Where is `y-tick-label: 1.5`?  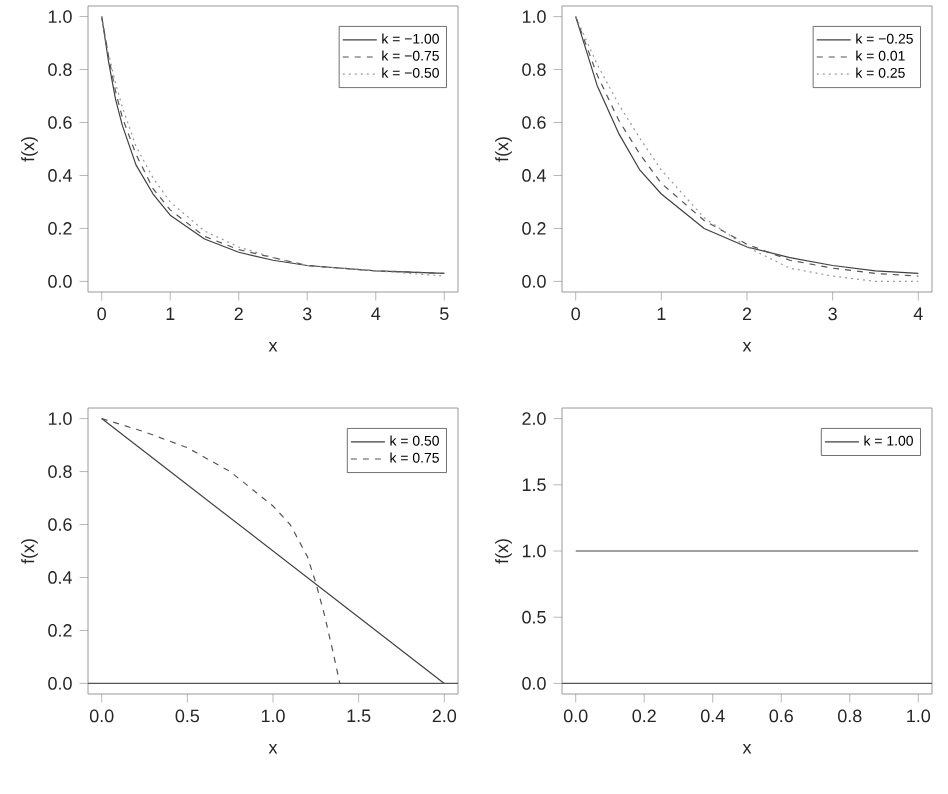 y-tick-label: 1.5 is located at coordinates (534, 485).